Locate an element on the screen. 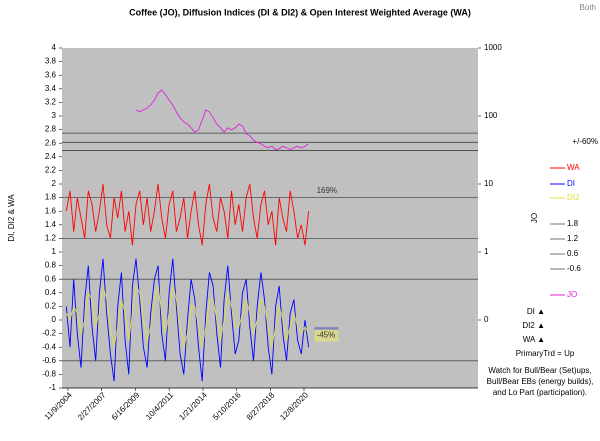  x-tick-label: 8/27/2018 is located at coordinates (261, 406).